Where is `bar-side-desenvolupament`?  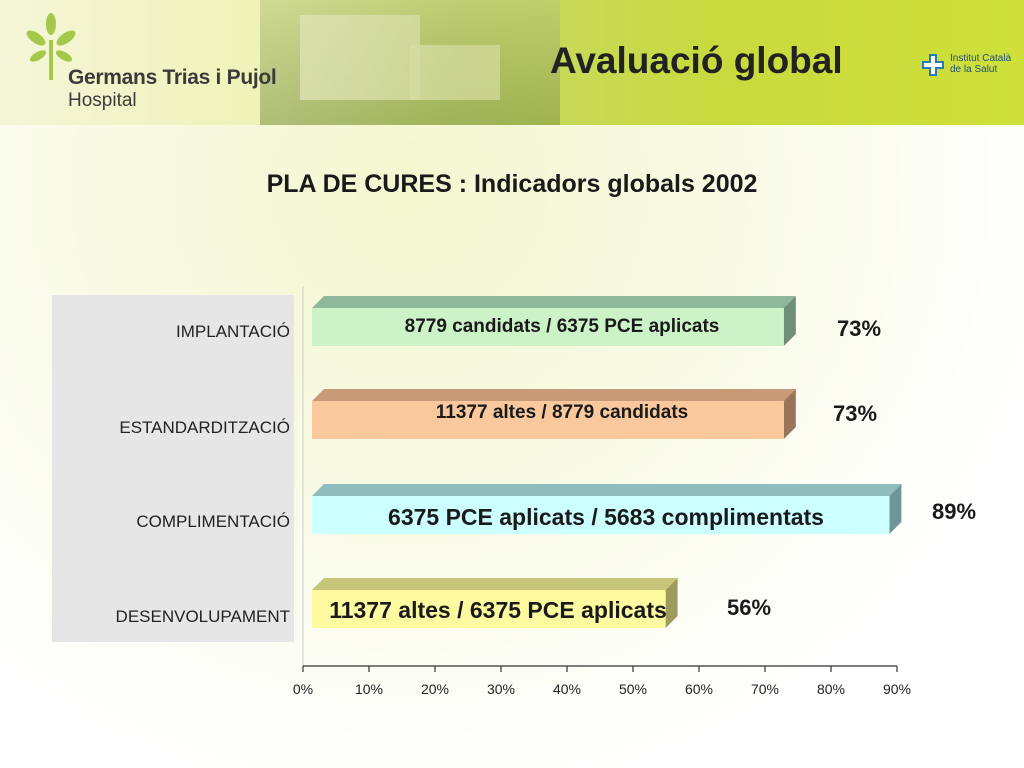 bar-side-desenvolupament is located at coordinates (671, 603).